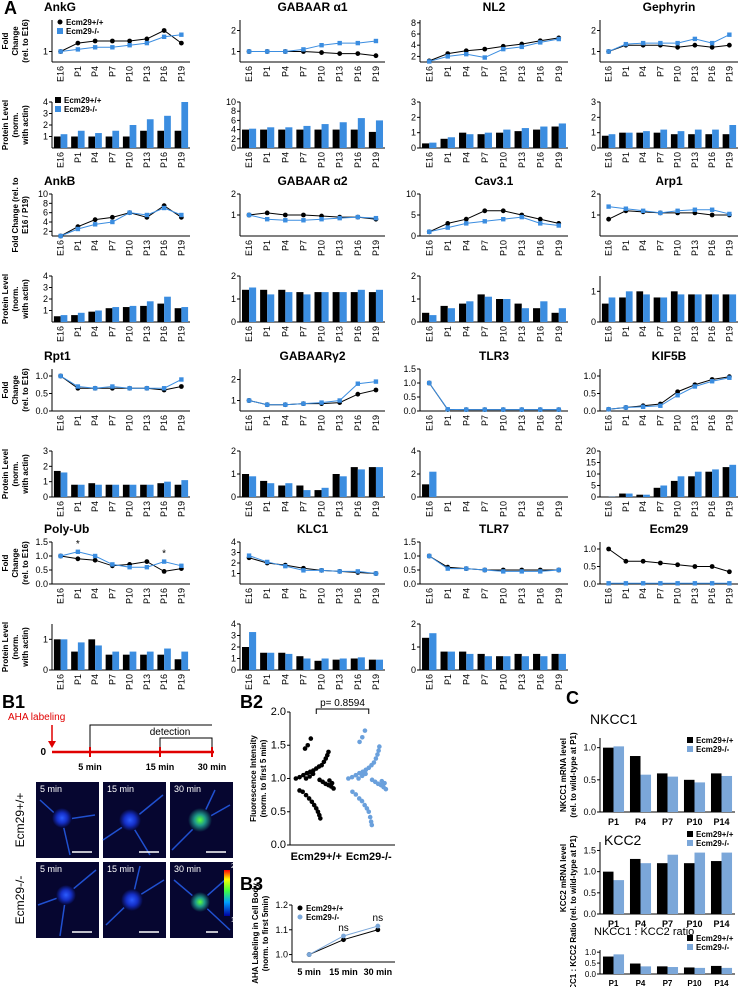  Describe the element at coordinates (378, 918) in the screenshot. I see `annotation: ns` at that location.